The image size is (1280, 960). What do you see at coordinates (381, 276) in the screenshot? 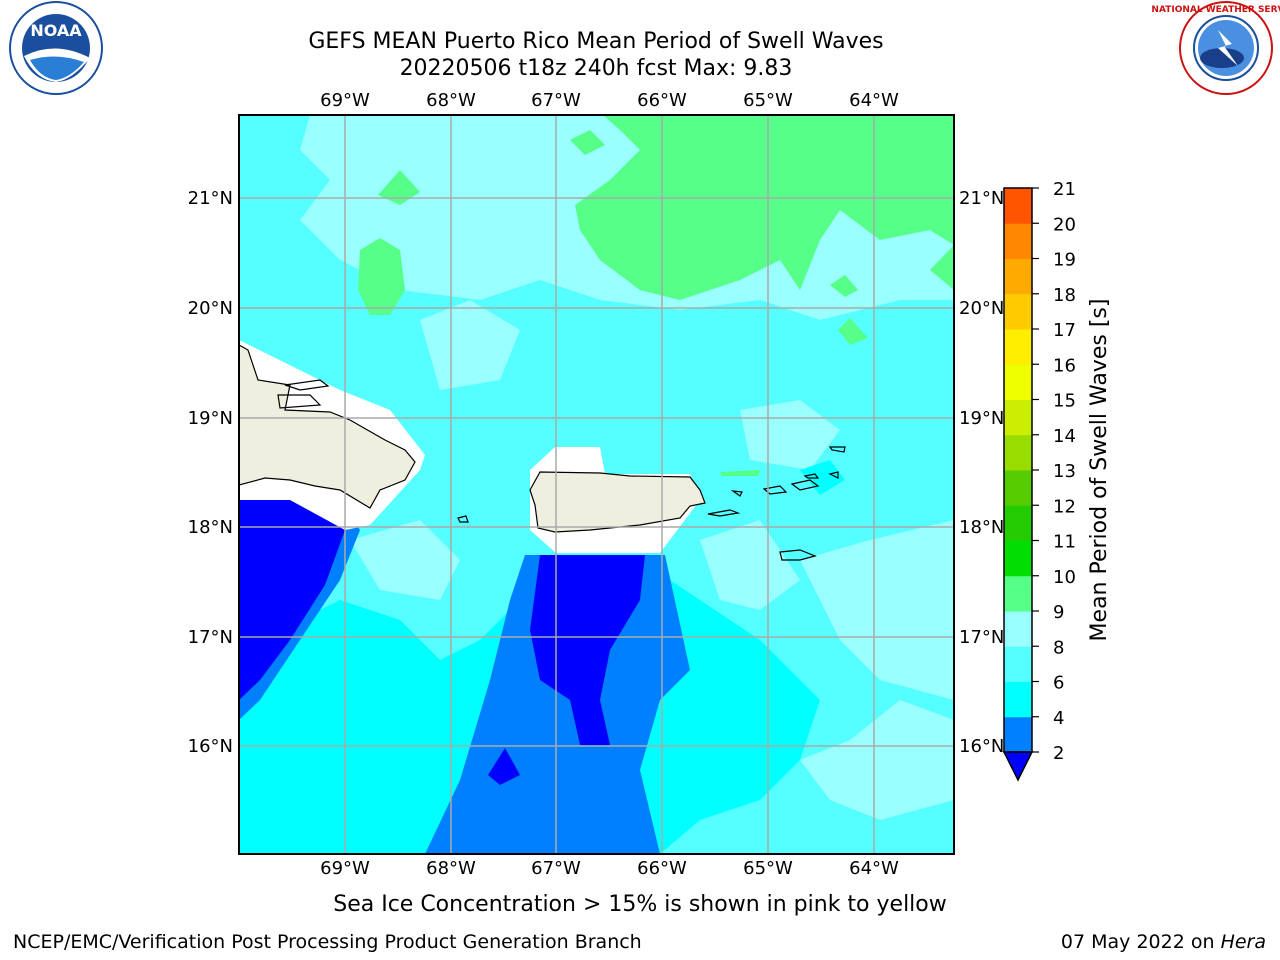
I see `contour-9-10-sw-patch` at bounding box center [381, 276].